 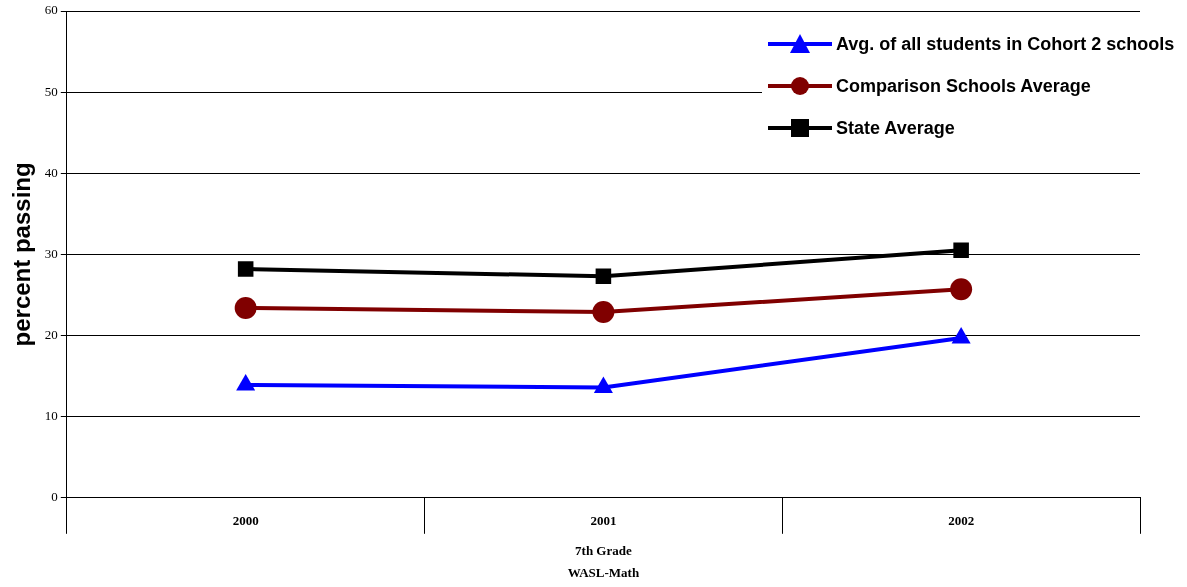 What do you see at coordinates (54, 497) in the screenshot?
I see `y-tick-label: 0` at bounding box center [54, 497].